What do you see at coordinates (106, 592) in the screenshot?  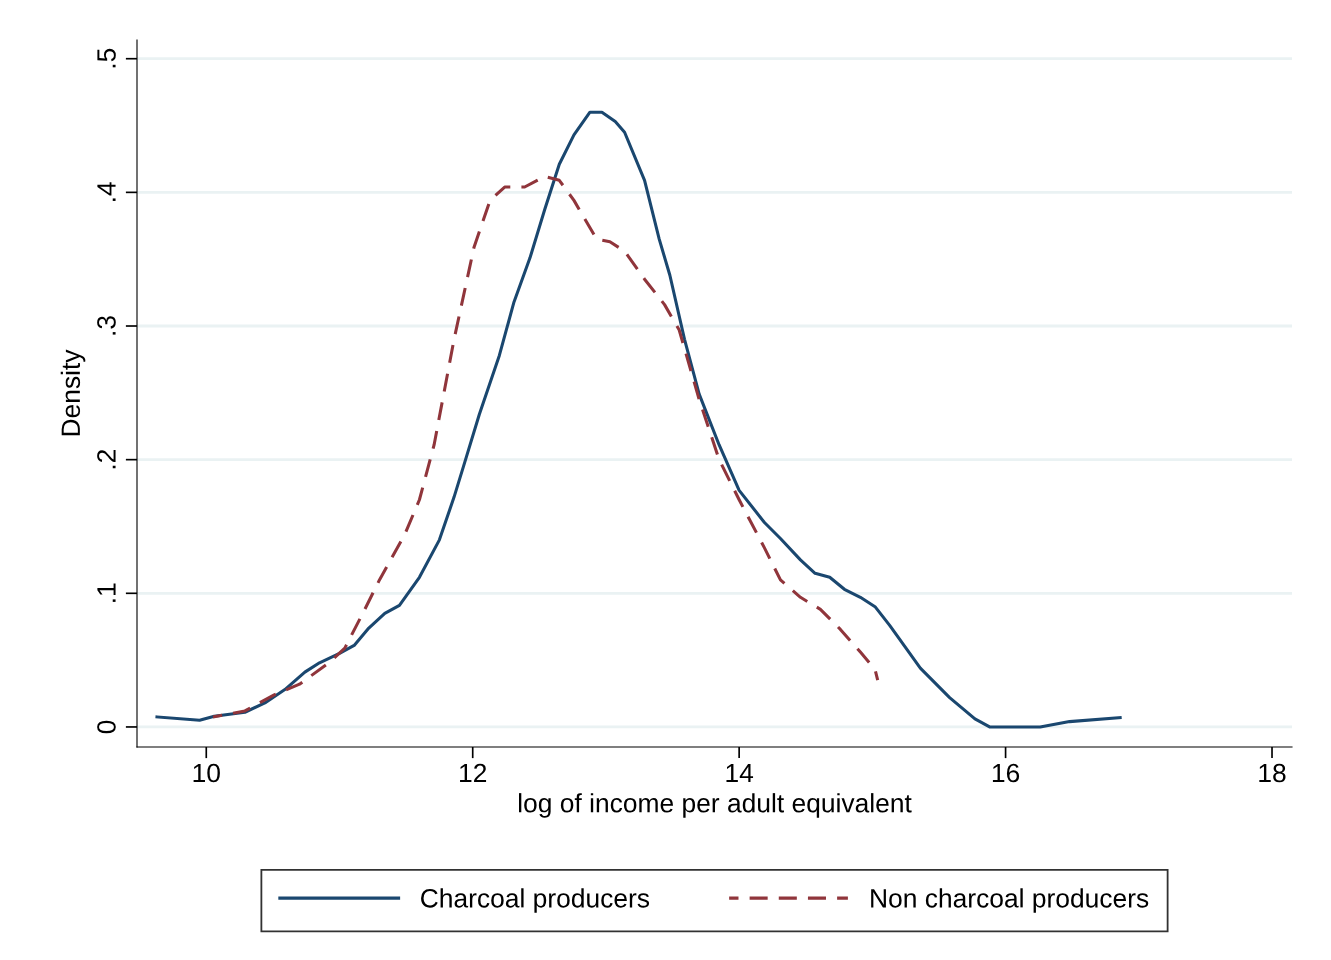 I see `y-tick-label: .1` at bounding box center [106, 592].